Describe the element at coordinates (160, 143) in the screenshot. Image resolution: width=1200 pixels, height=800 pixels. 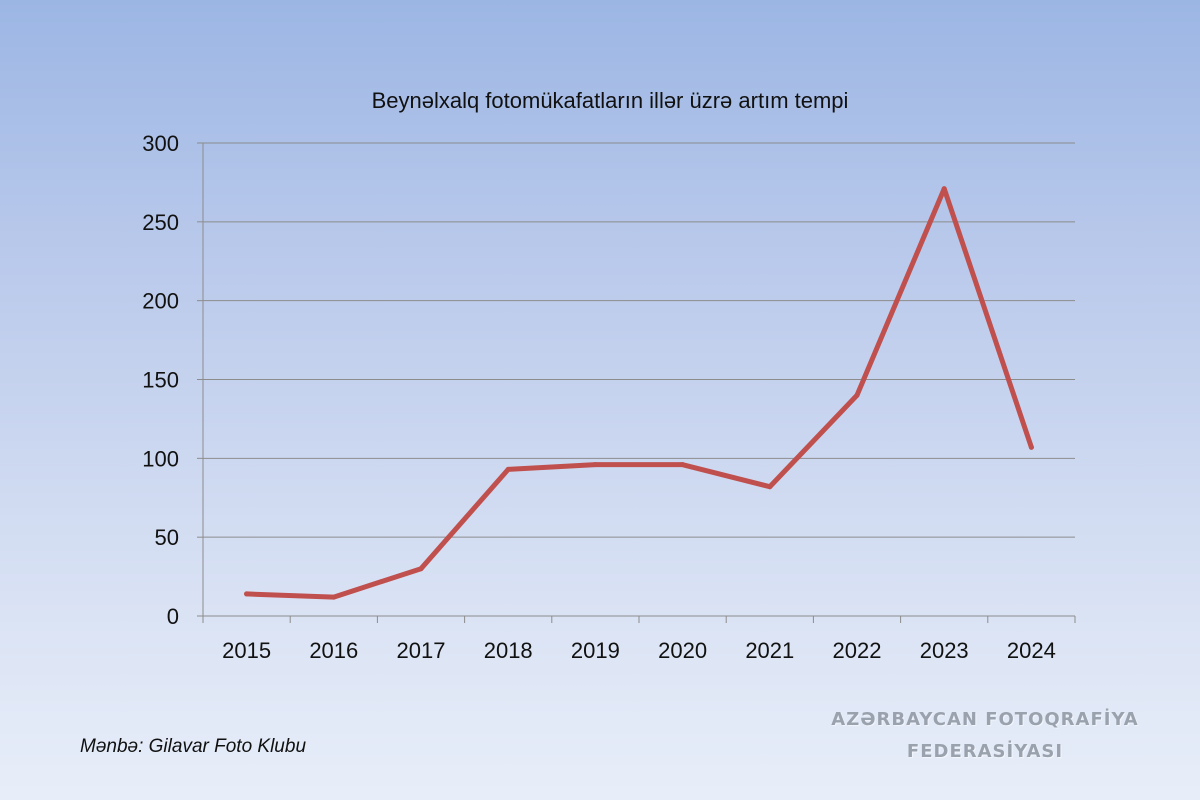
I see `y-tick-label: 300` at that location.